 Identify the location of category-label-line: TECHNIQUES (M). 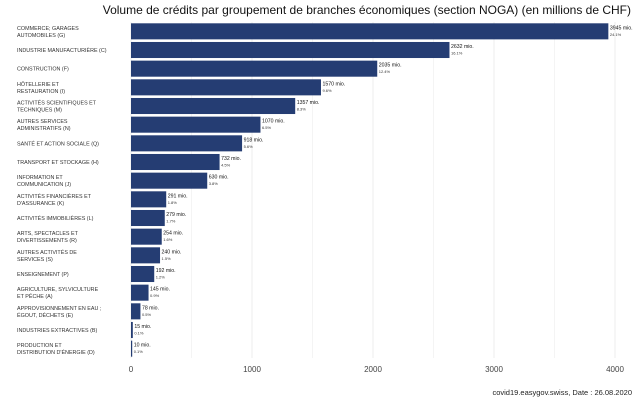
(39, 111).